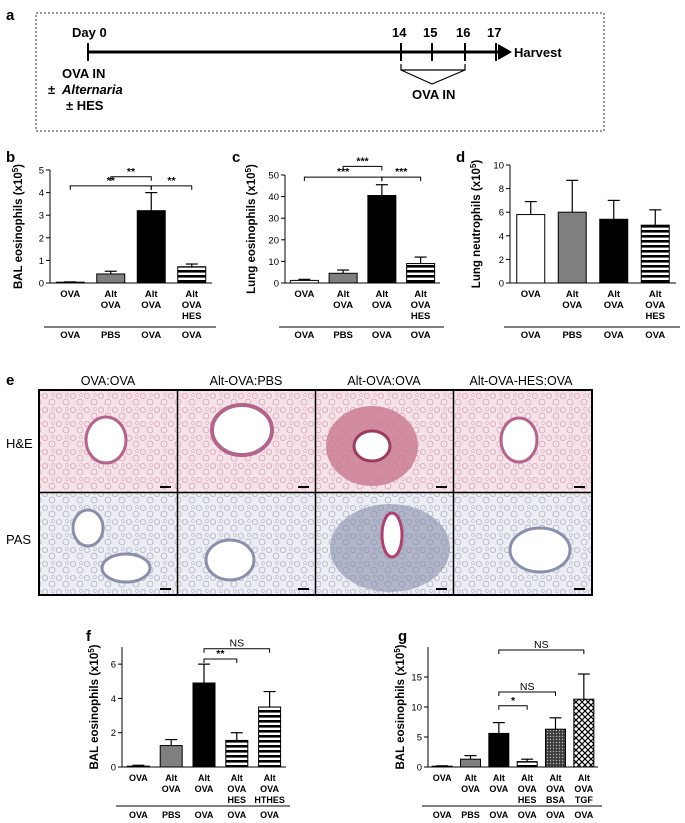 Image resolution: width=685 pixels, height=823 pixels. Describe the element at coordinates (269, 800) in the screenshot. I see `x-tick-label: HTHES` at that location.